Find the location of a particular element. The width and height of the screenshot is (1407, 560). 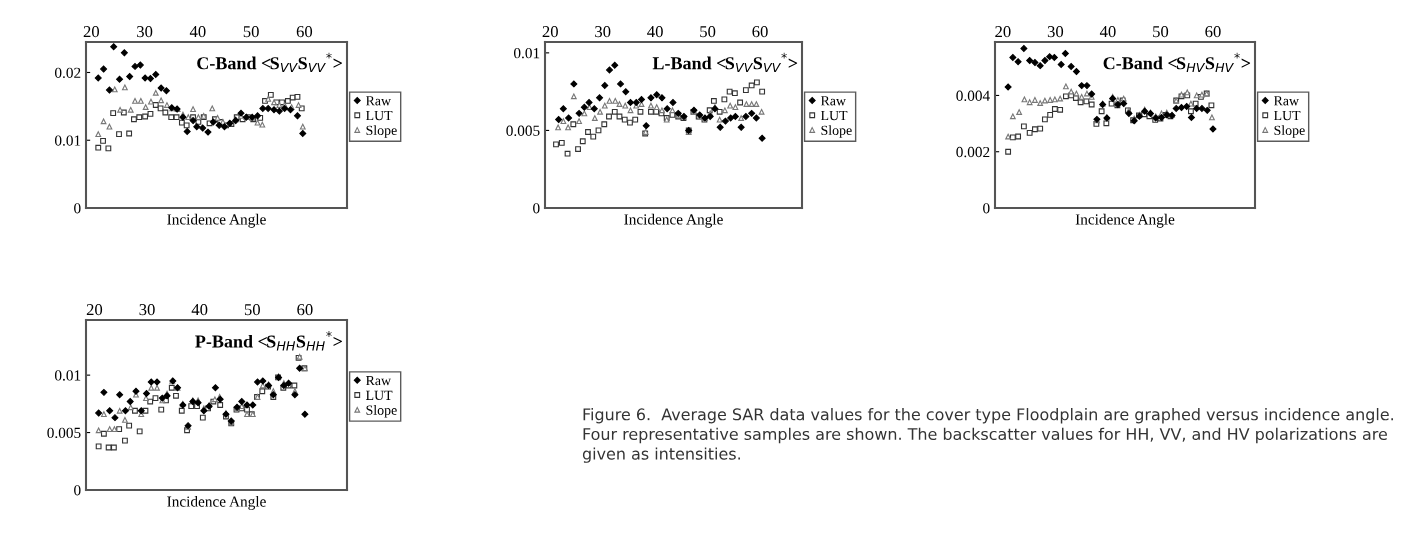

y-tick-label: 0.02 is located at coordinates (67, 73).